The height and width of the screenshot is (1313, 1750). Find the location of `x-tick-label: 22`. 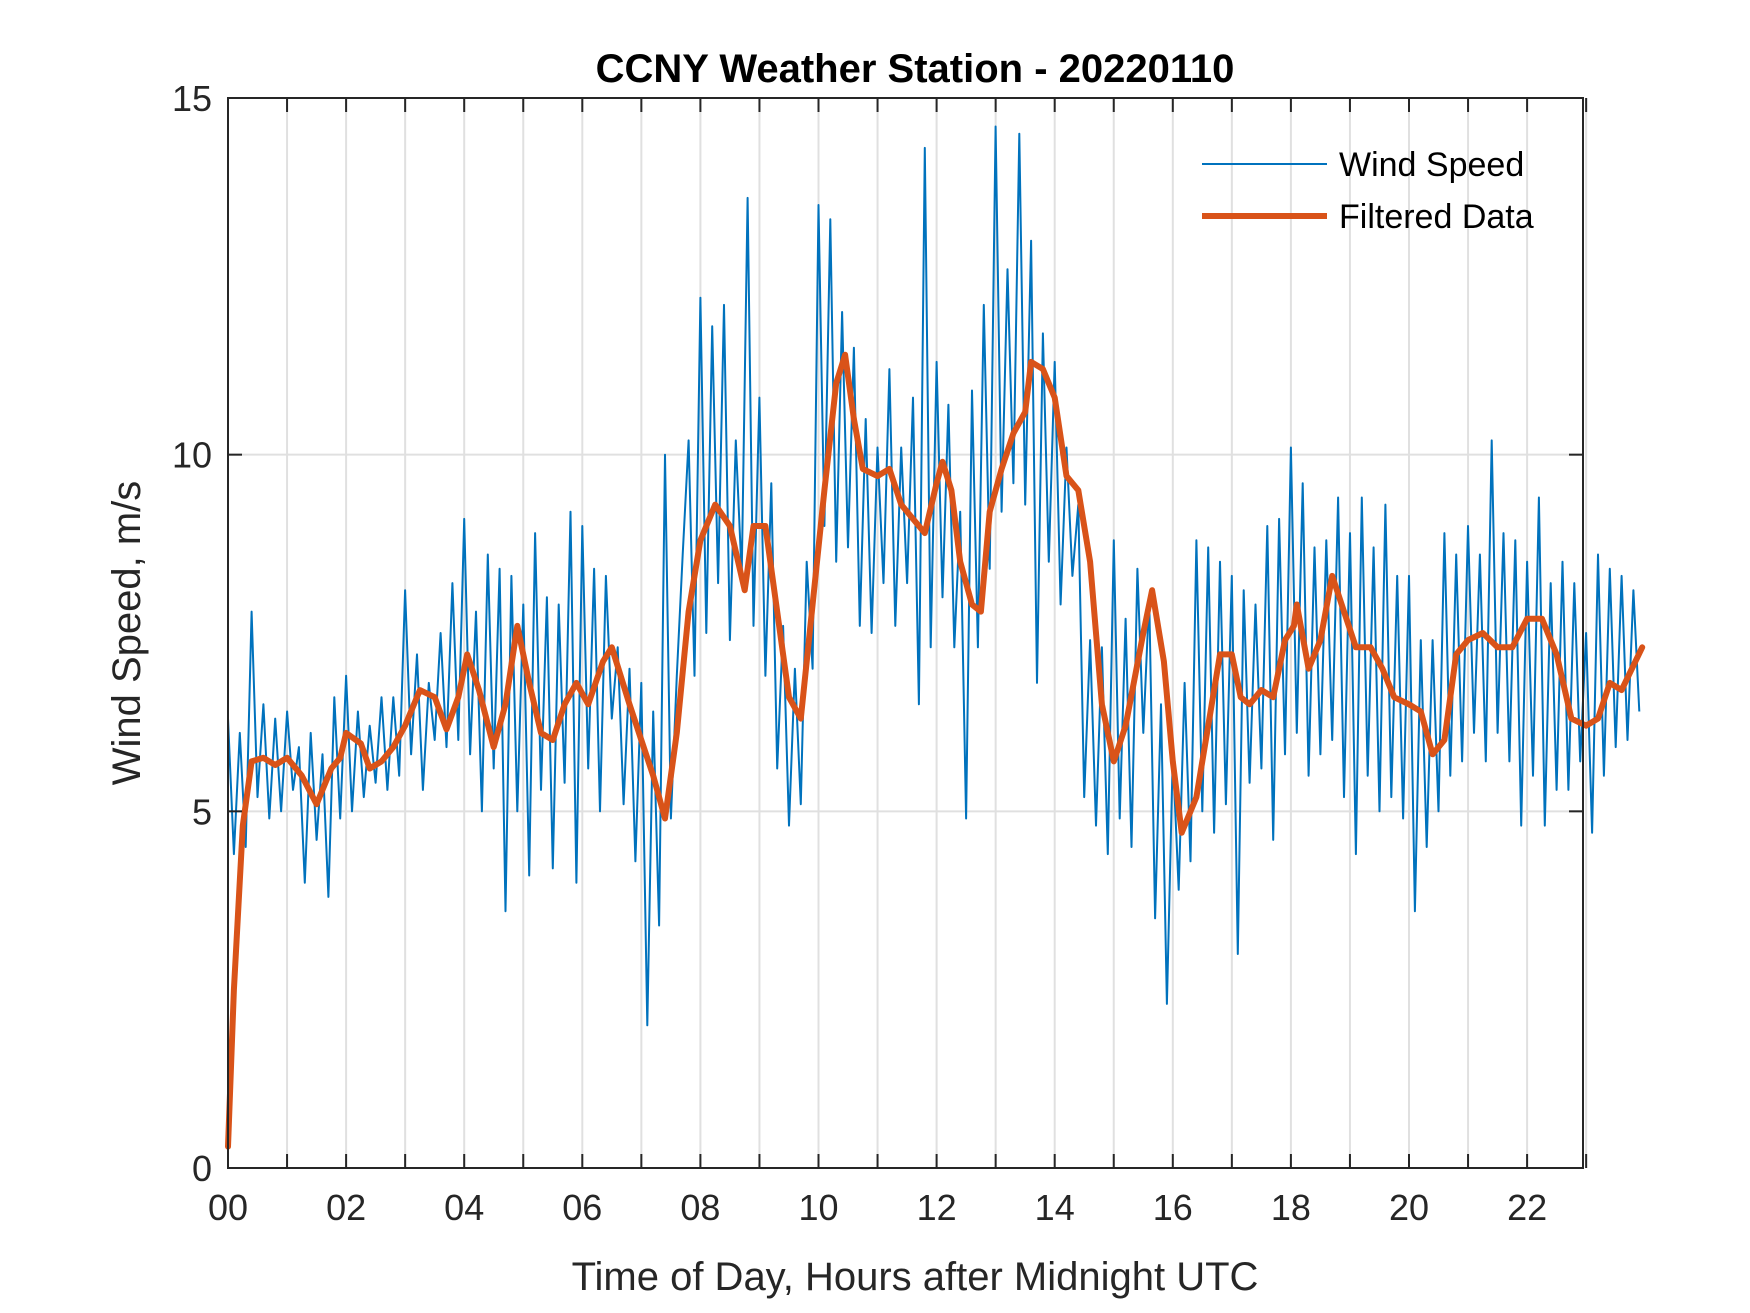

x-tick-label: 22 is located at coordinates (1527, 1207).